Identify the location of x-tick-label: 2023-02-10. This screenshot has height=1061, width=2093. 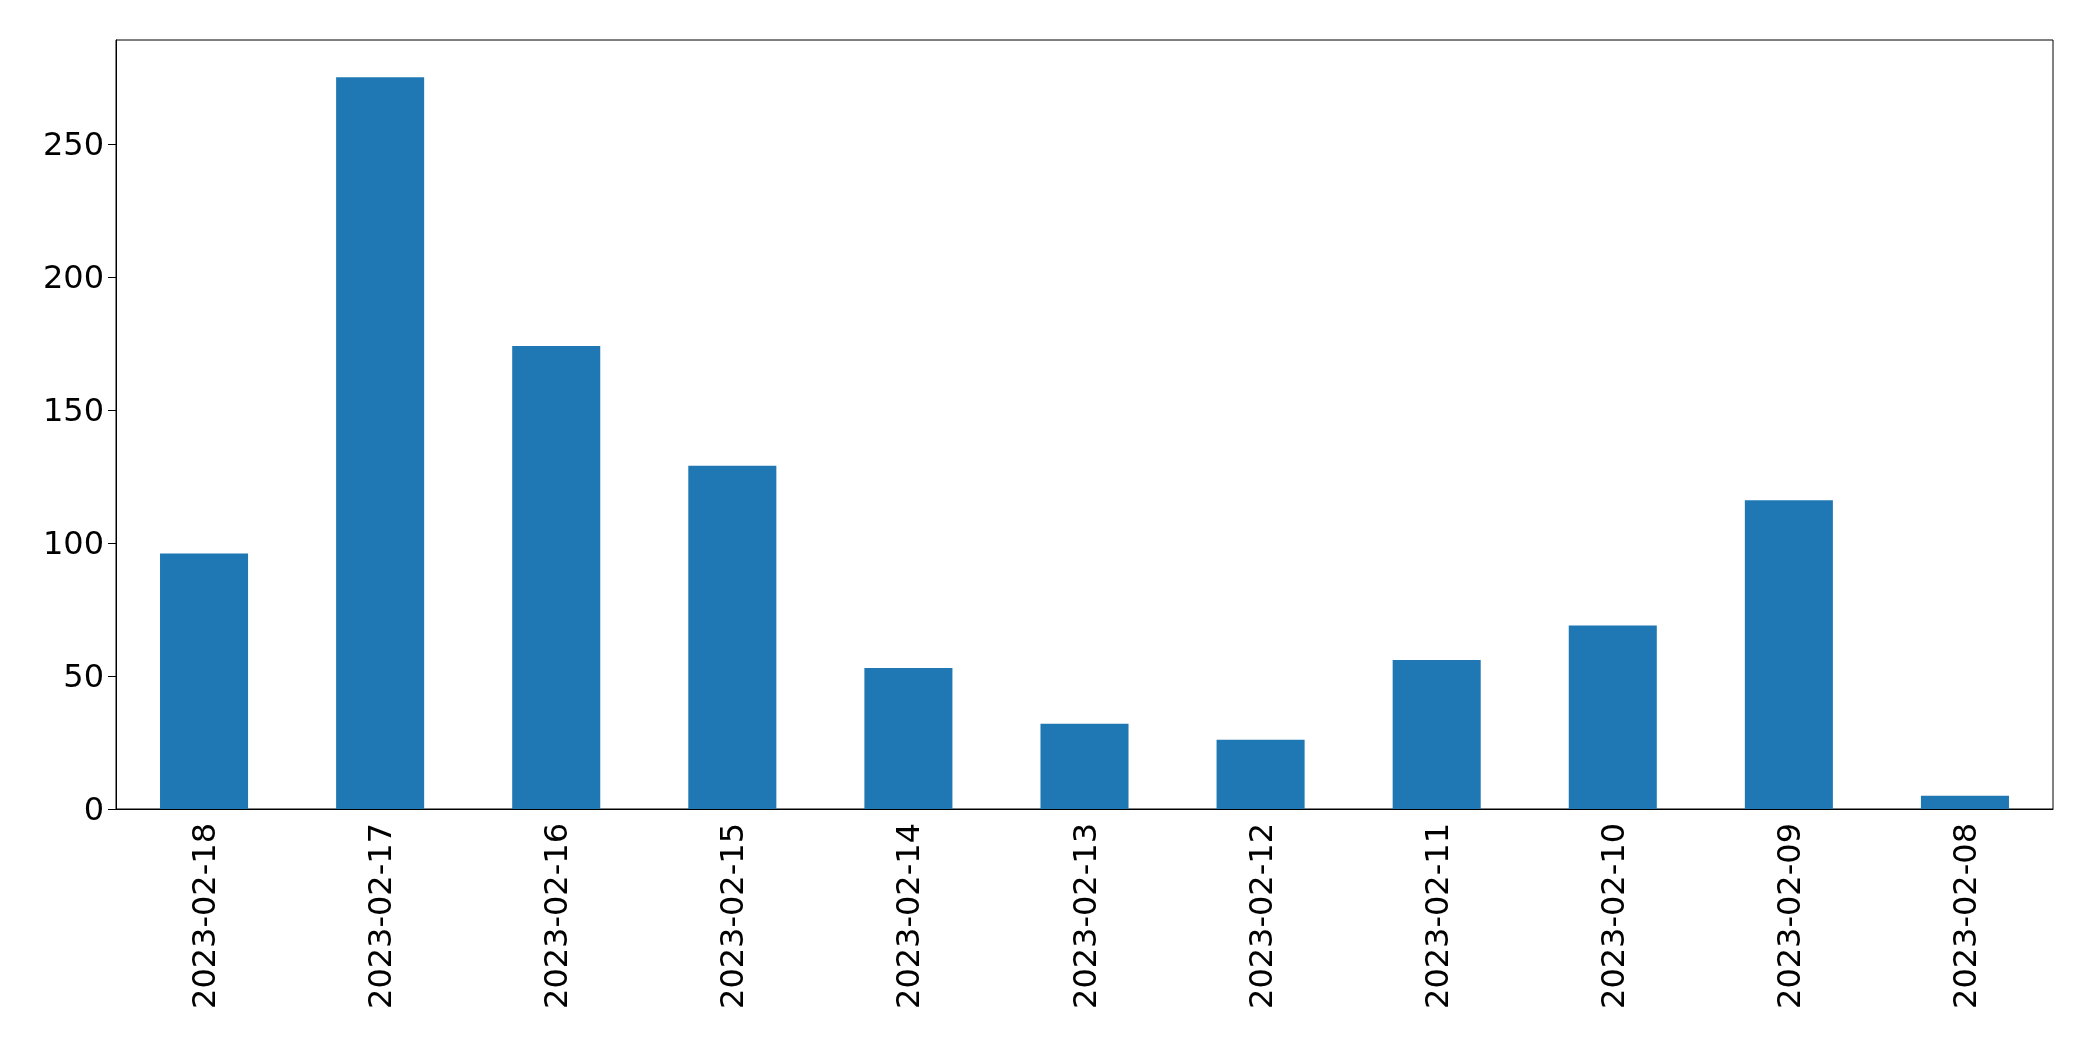
(1612, 916).